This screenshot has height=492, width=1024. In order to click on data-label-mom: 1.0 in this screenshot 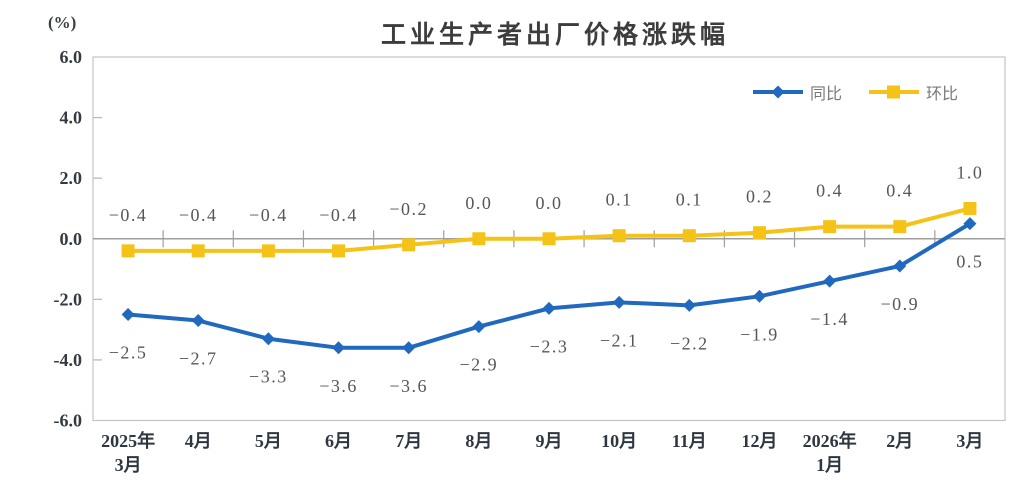, I will do `click(969, 172)`.